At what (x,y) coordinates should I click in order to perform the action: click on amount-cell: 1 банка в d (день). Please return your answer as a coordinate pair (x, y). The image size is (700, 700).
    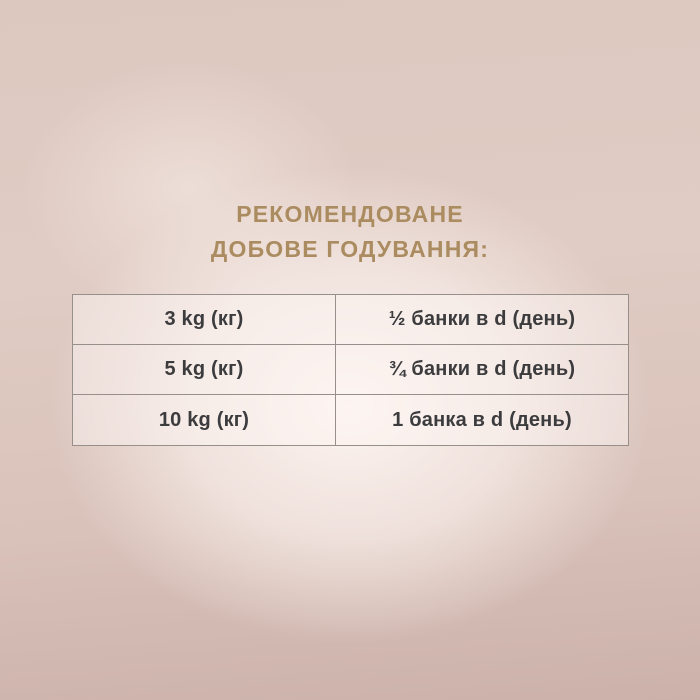
    Looking at the image, I should click on (482, 420).